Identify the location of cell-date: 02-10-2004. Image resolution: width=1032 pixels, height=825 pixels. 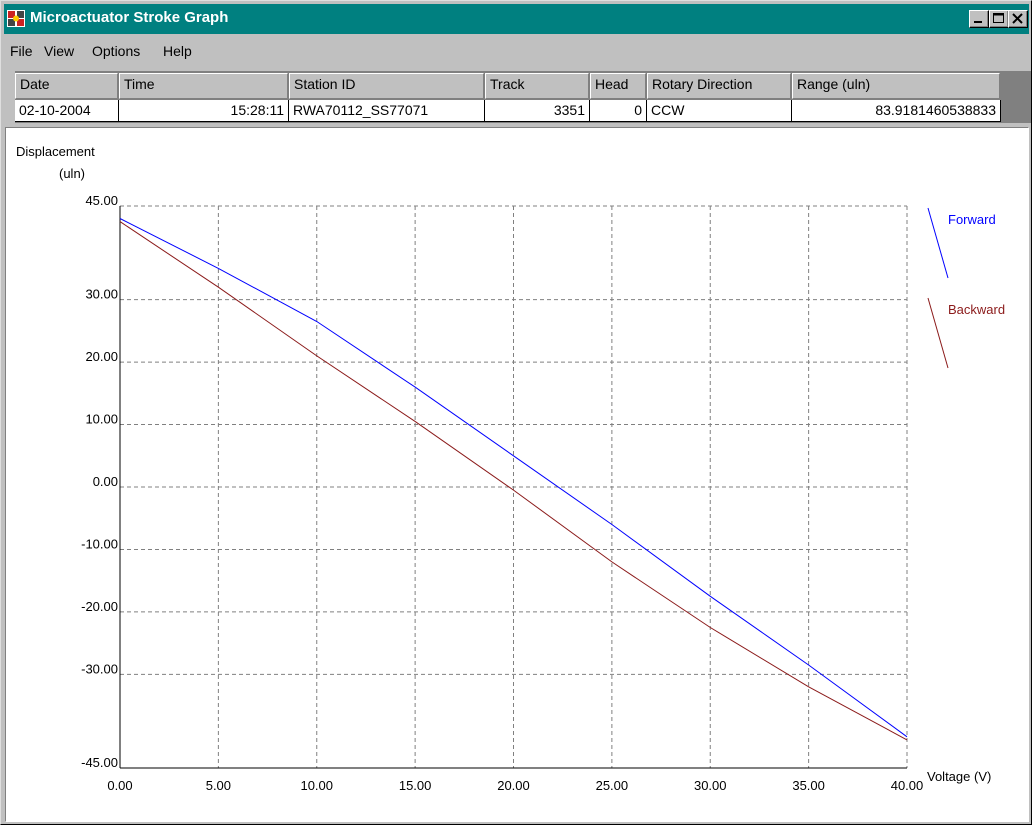
(67, 111).